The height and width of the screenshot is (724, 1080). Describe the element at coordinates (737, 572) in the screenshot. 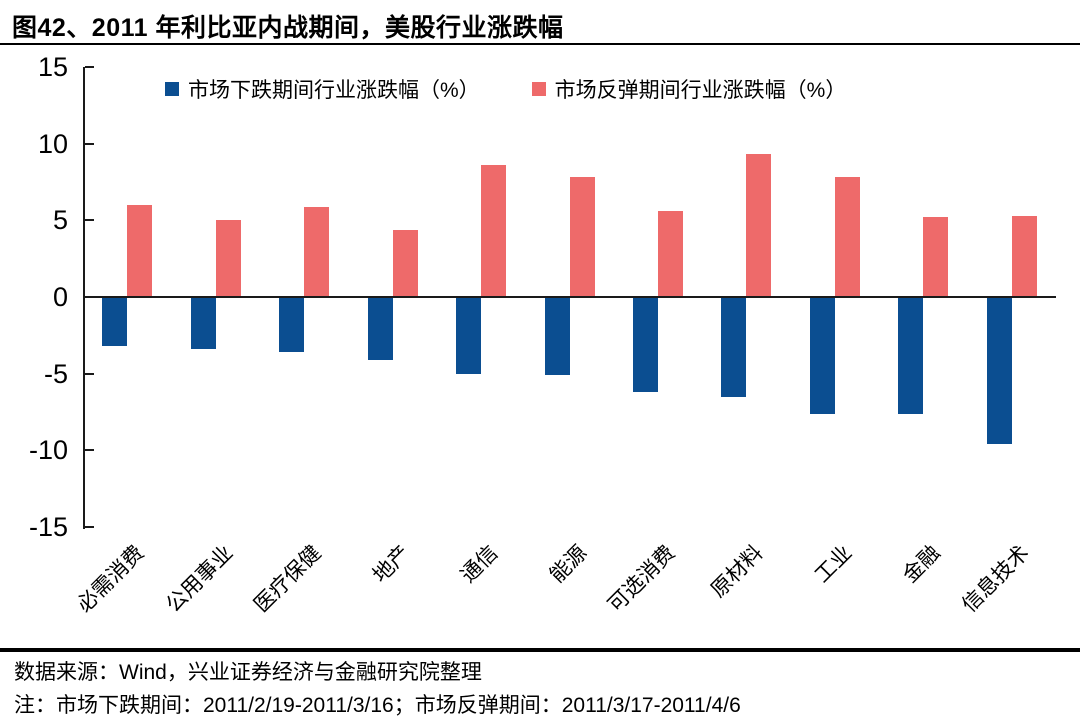

I see `x-tick-label: 原材料` at that location.